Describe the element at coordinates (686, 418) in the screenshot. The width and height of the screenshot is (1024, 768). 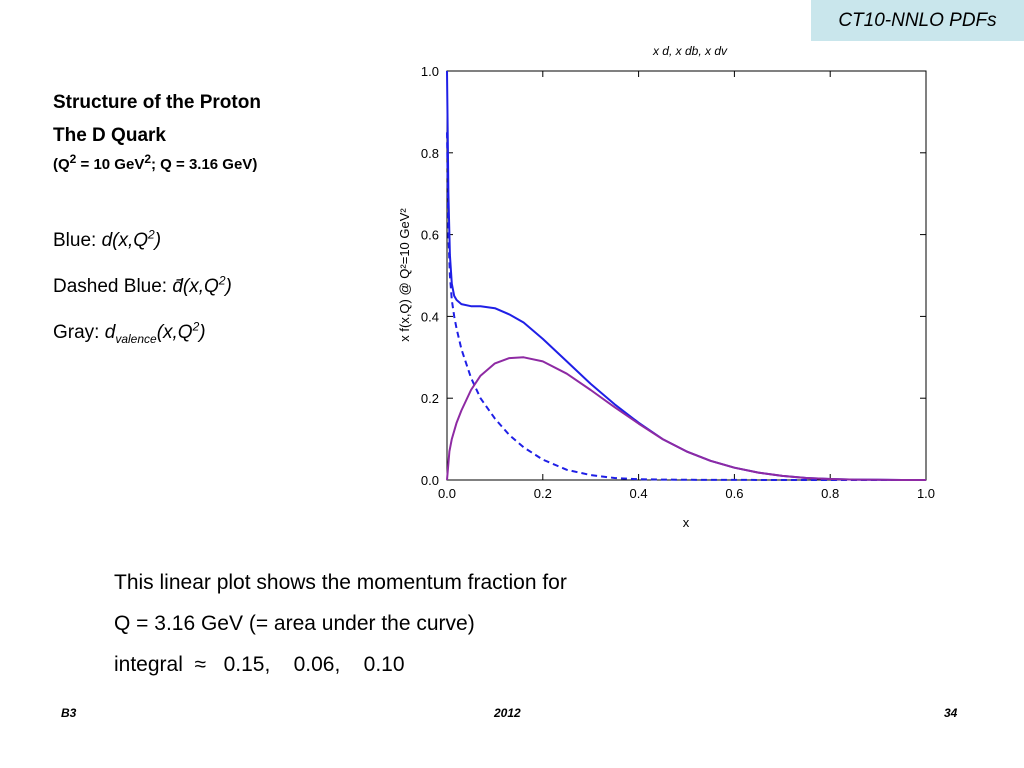
I see `series-d-valence-line` at that location.